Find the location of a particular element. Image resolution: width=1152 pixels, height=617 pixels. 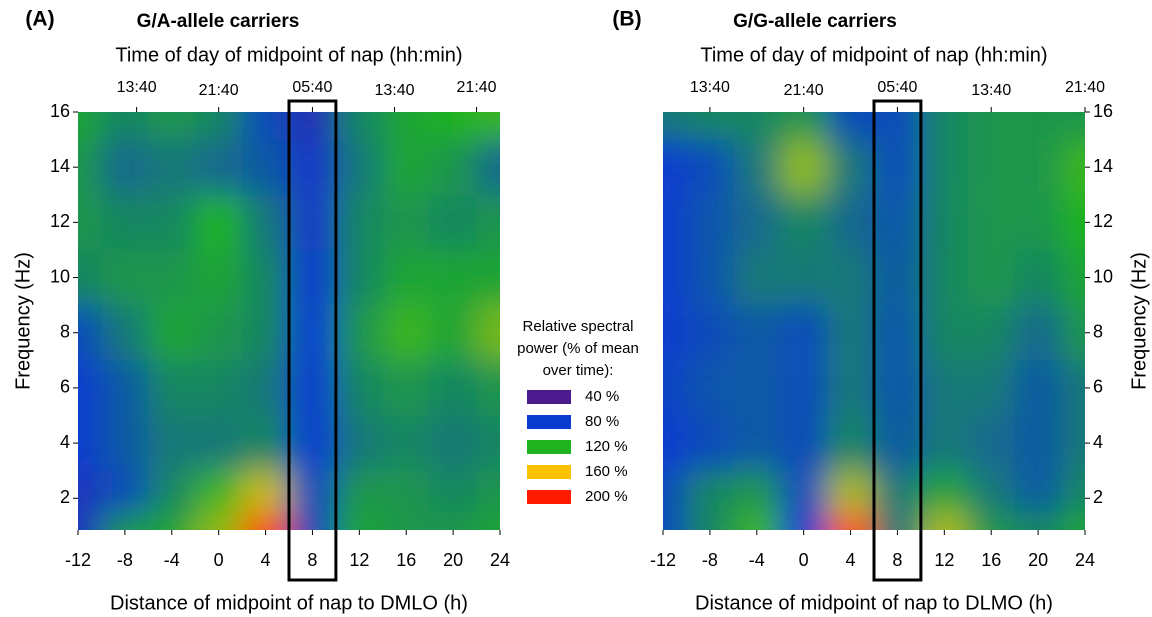

y-tick-label: 8 is located at coordinates (1098, 331).